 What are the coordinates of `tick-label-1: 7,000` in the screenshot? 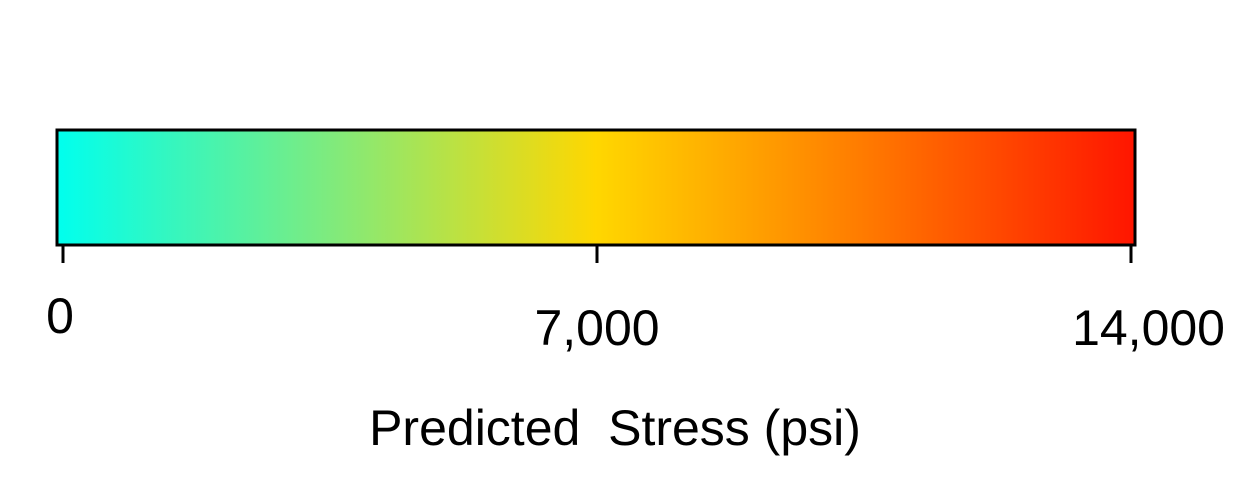 It's located at (596, 328).